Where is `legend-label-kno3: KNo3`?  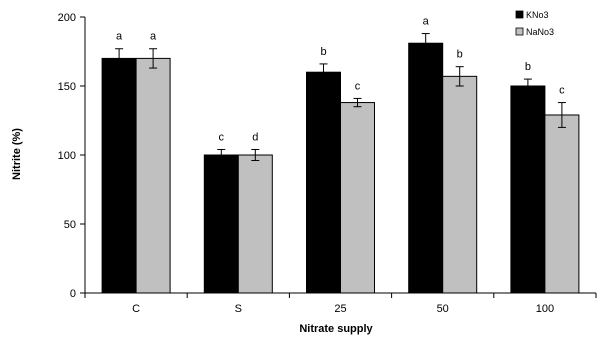
legend-label-kno3: KNo3 is located at coordinates (537, 15).